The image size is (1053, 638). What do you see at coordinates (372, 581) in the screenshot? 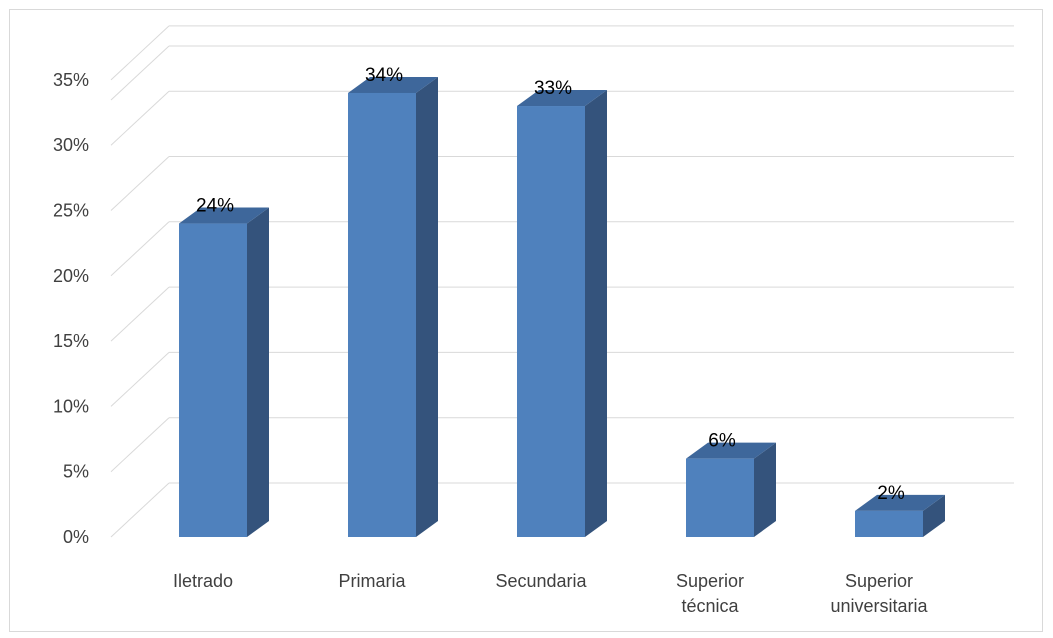
I see `x-category-label: Primaria` at bounding box center [372, 581].